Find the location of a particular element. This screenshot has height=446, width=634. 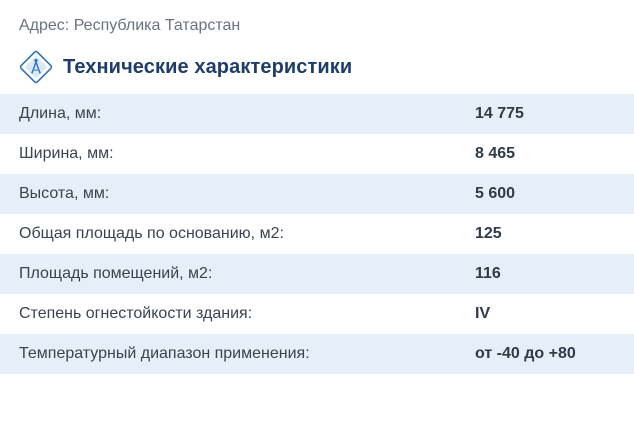

section-title: Технические характеристики is located at coordinates (208, 66).